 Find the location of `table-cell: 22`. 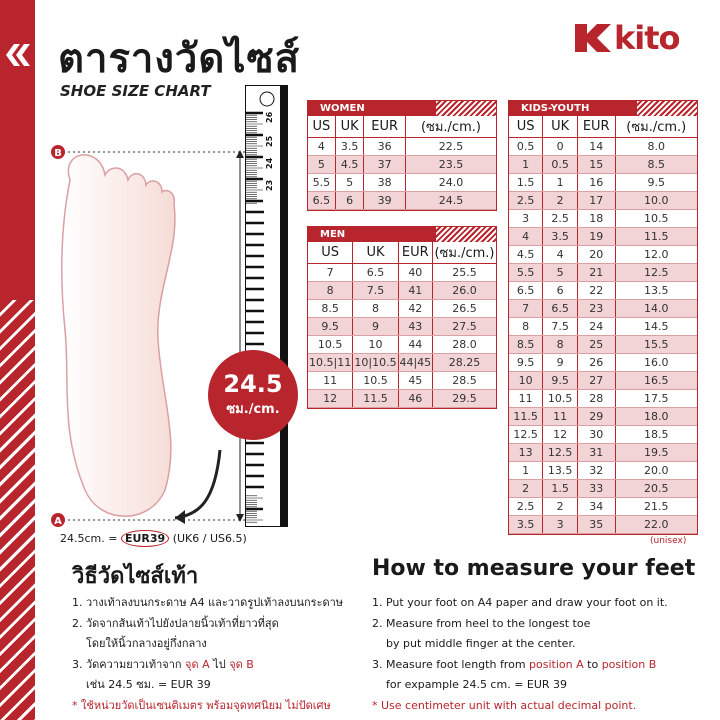

table-cell: 22 is located at coordinates (596, 290).